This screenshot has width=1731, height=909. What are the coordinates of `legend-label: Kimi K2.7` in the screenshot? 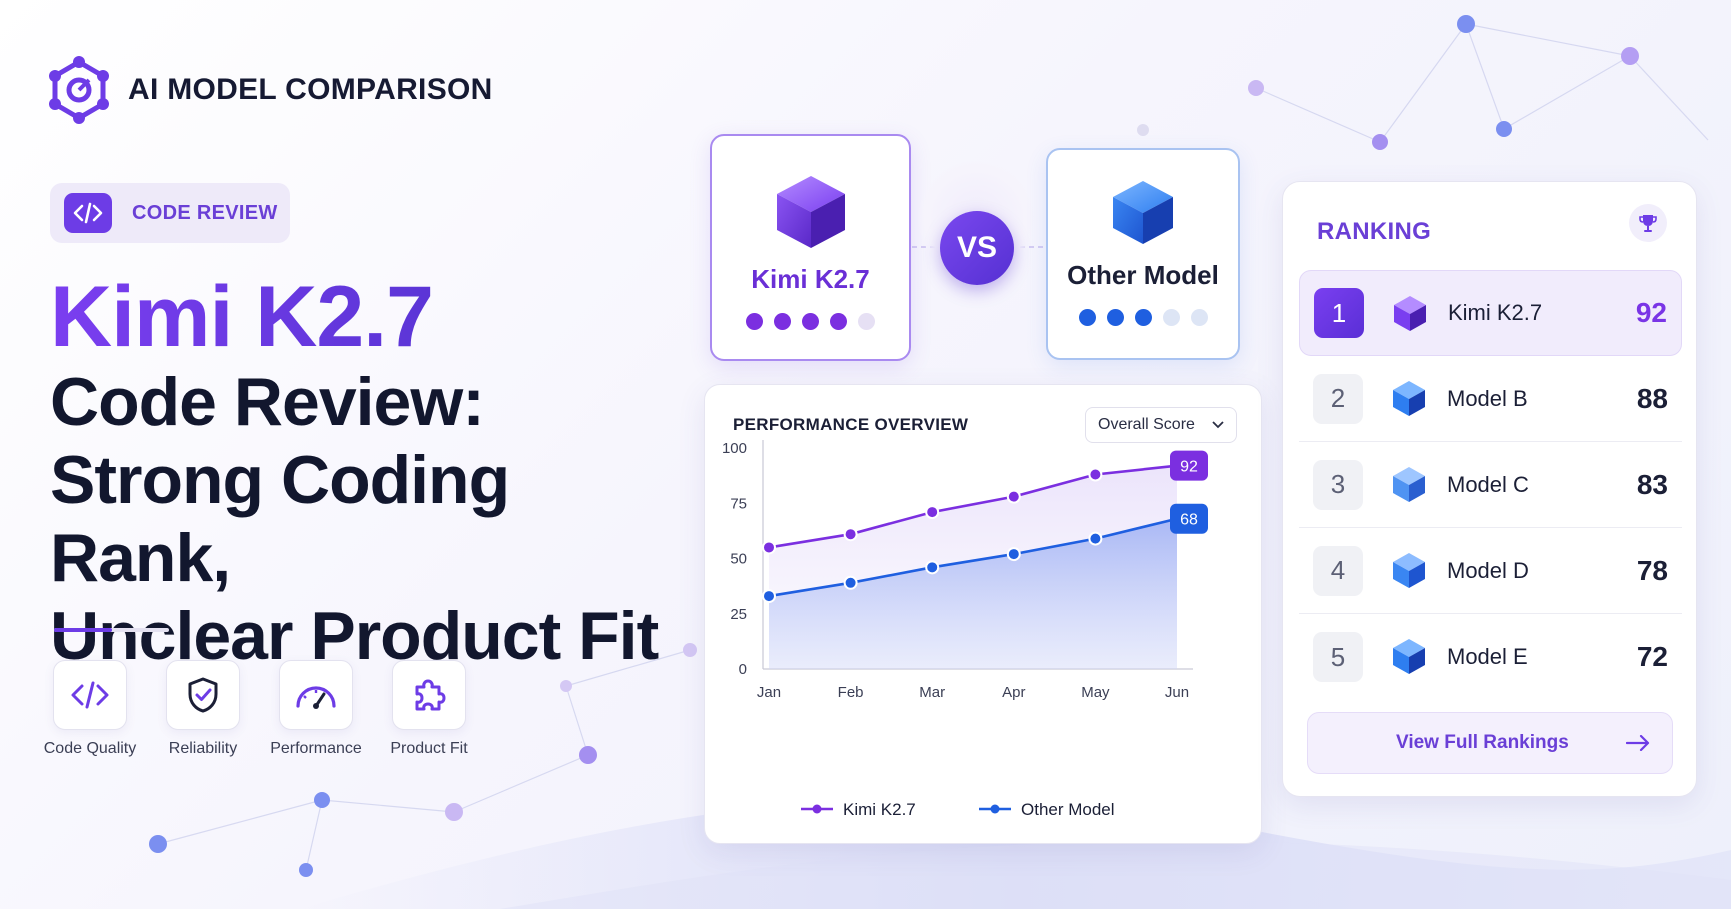 It's located at (879, 809).